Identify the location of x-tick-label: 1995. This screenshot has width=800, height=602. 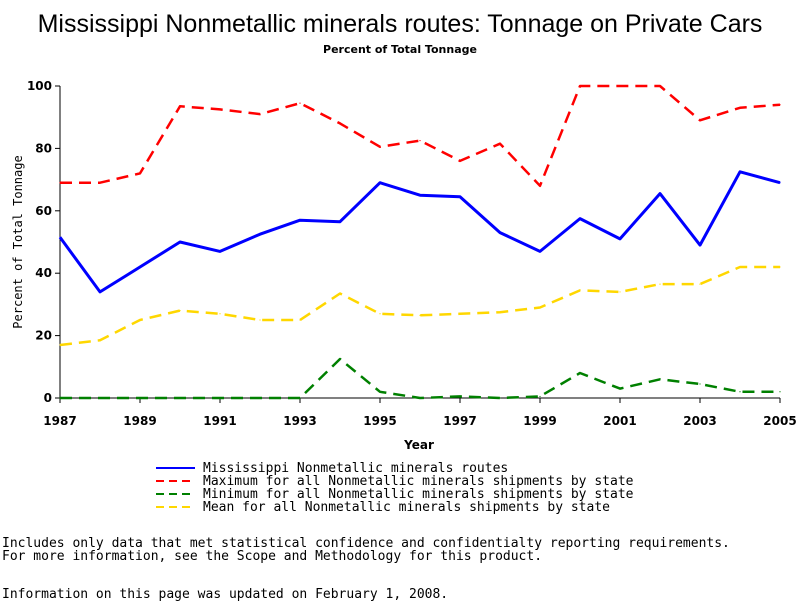
(379, 421).